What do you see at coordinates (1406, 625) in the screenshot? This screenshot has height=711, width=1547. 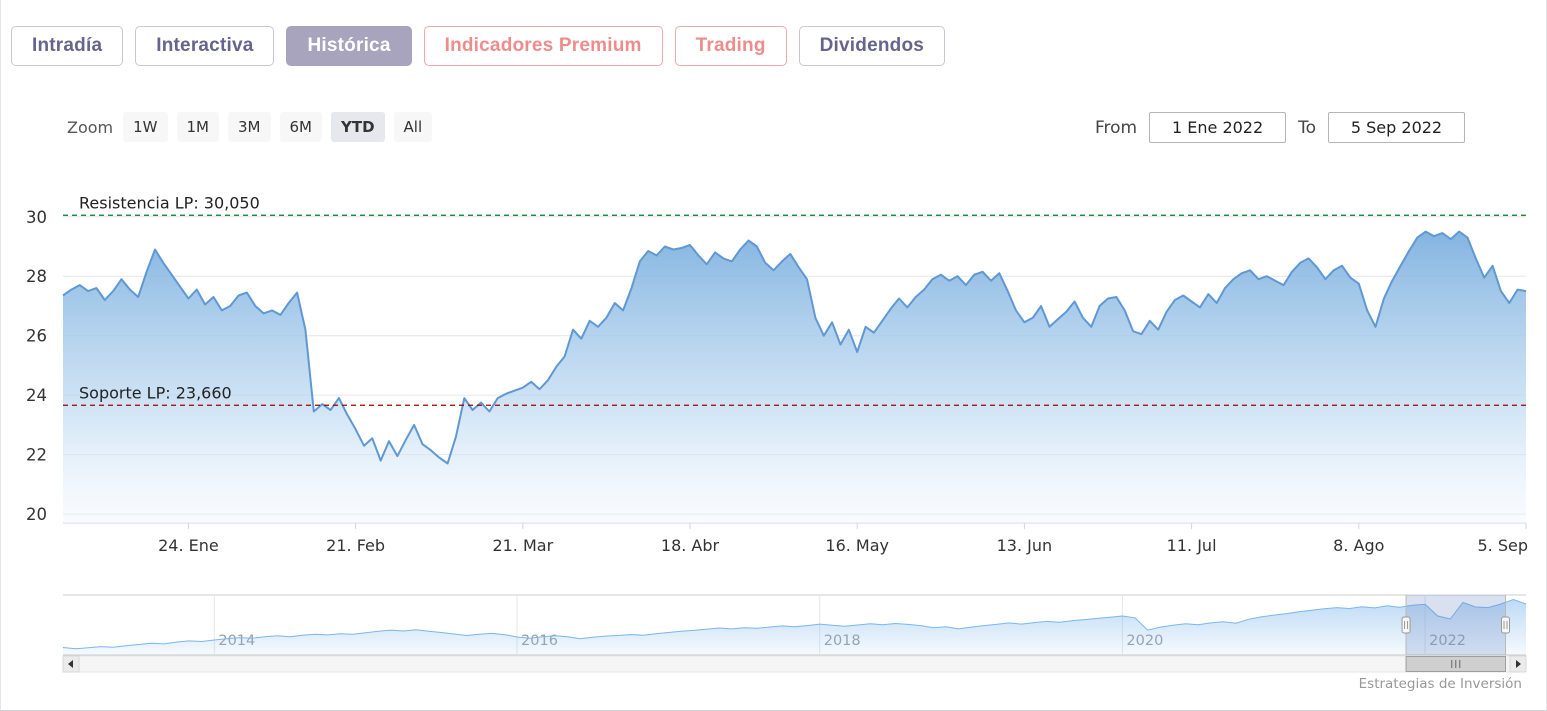 I see `navigator-handle-left` at bounding box center [1406, 625].